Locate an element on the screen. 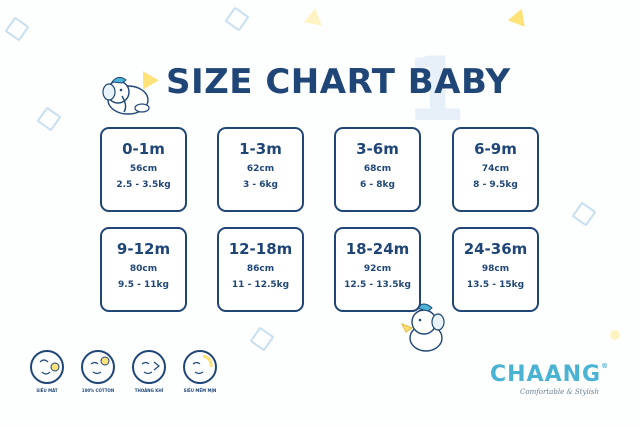  size-height: 86cm is located at coordinates (260, 269).